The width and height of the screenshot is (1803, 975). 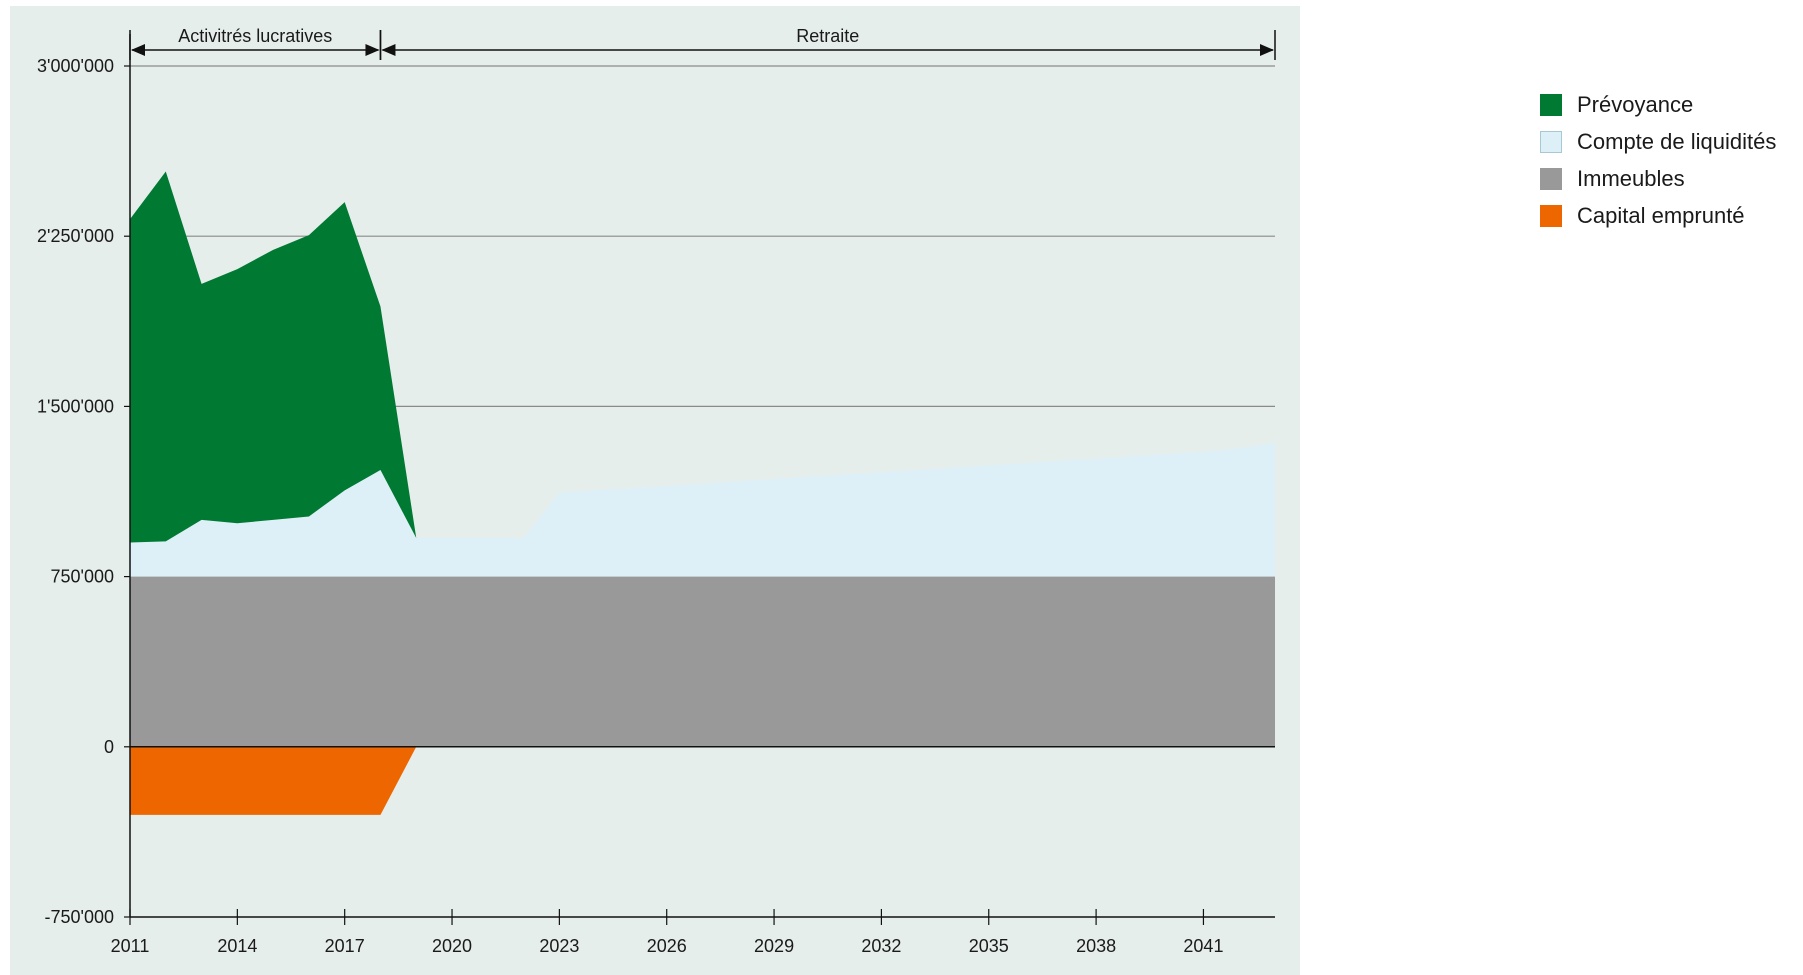 What do you see at coordinates (702, 509) in the screenshot?
I see `area-compte-de-liquidites` at bounding box center [702, 509].